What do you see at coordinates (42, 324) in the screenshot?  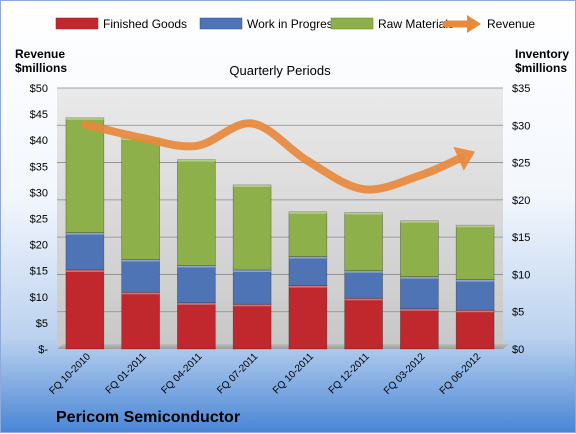 I see `left-tick-label: $5` at bounding box center [42, 324].